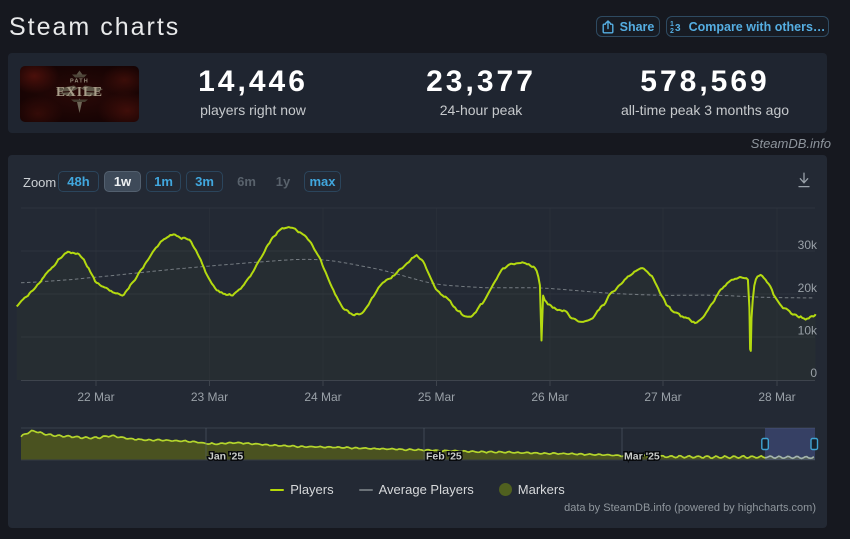 The width and height of the screenshot is (850, 539). I want to click on svg-text: 2, so click(672, 30).